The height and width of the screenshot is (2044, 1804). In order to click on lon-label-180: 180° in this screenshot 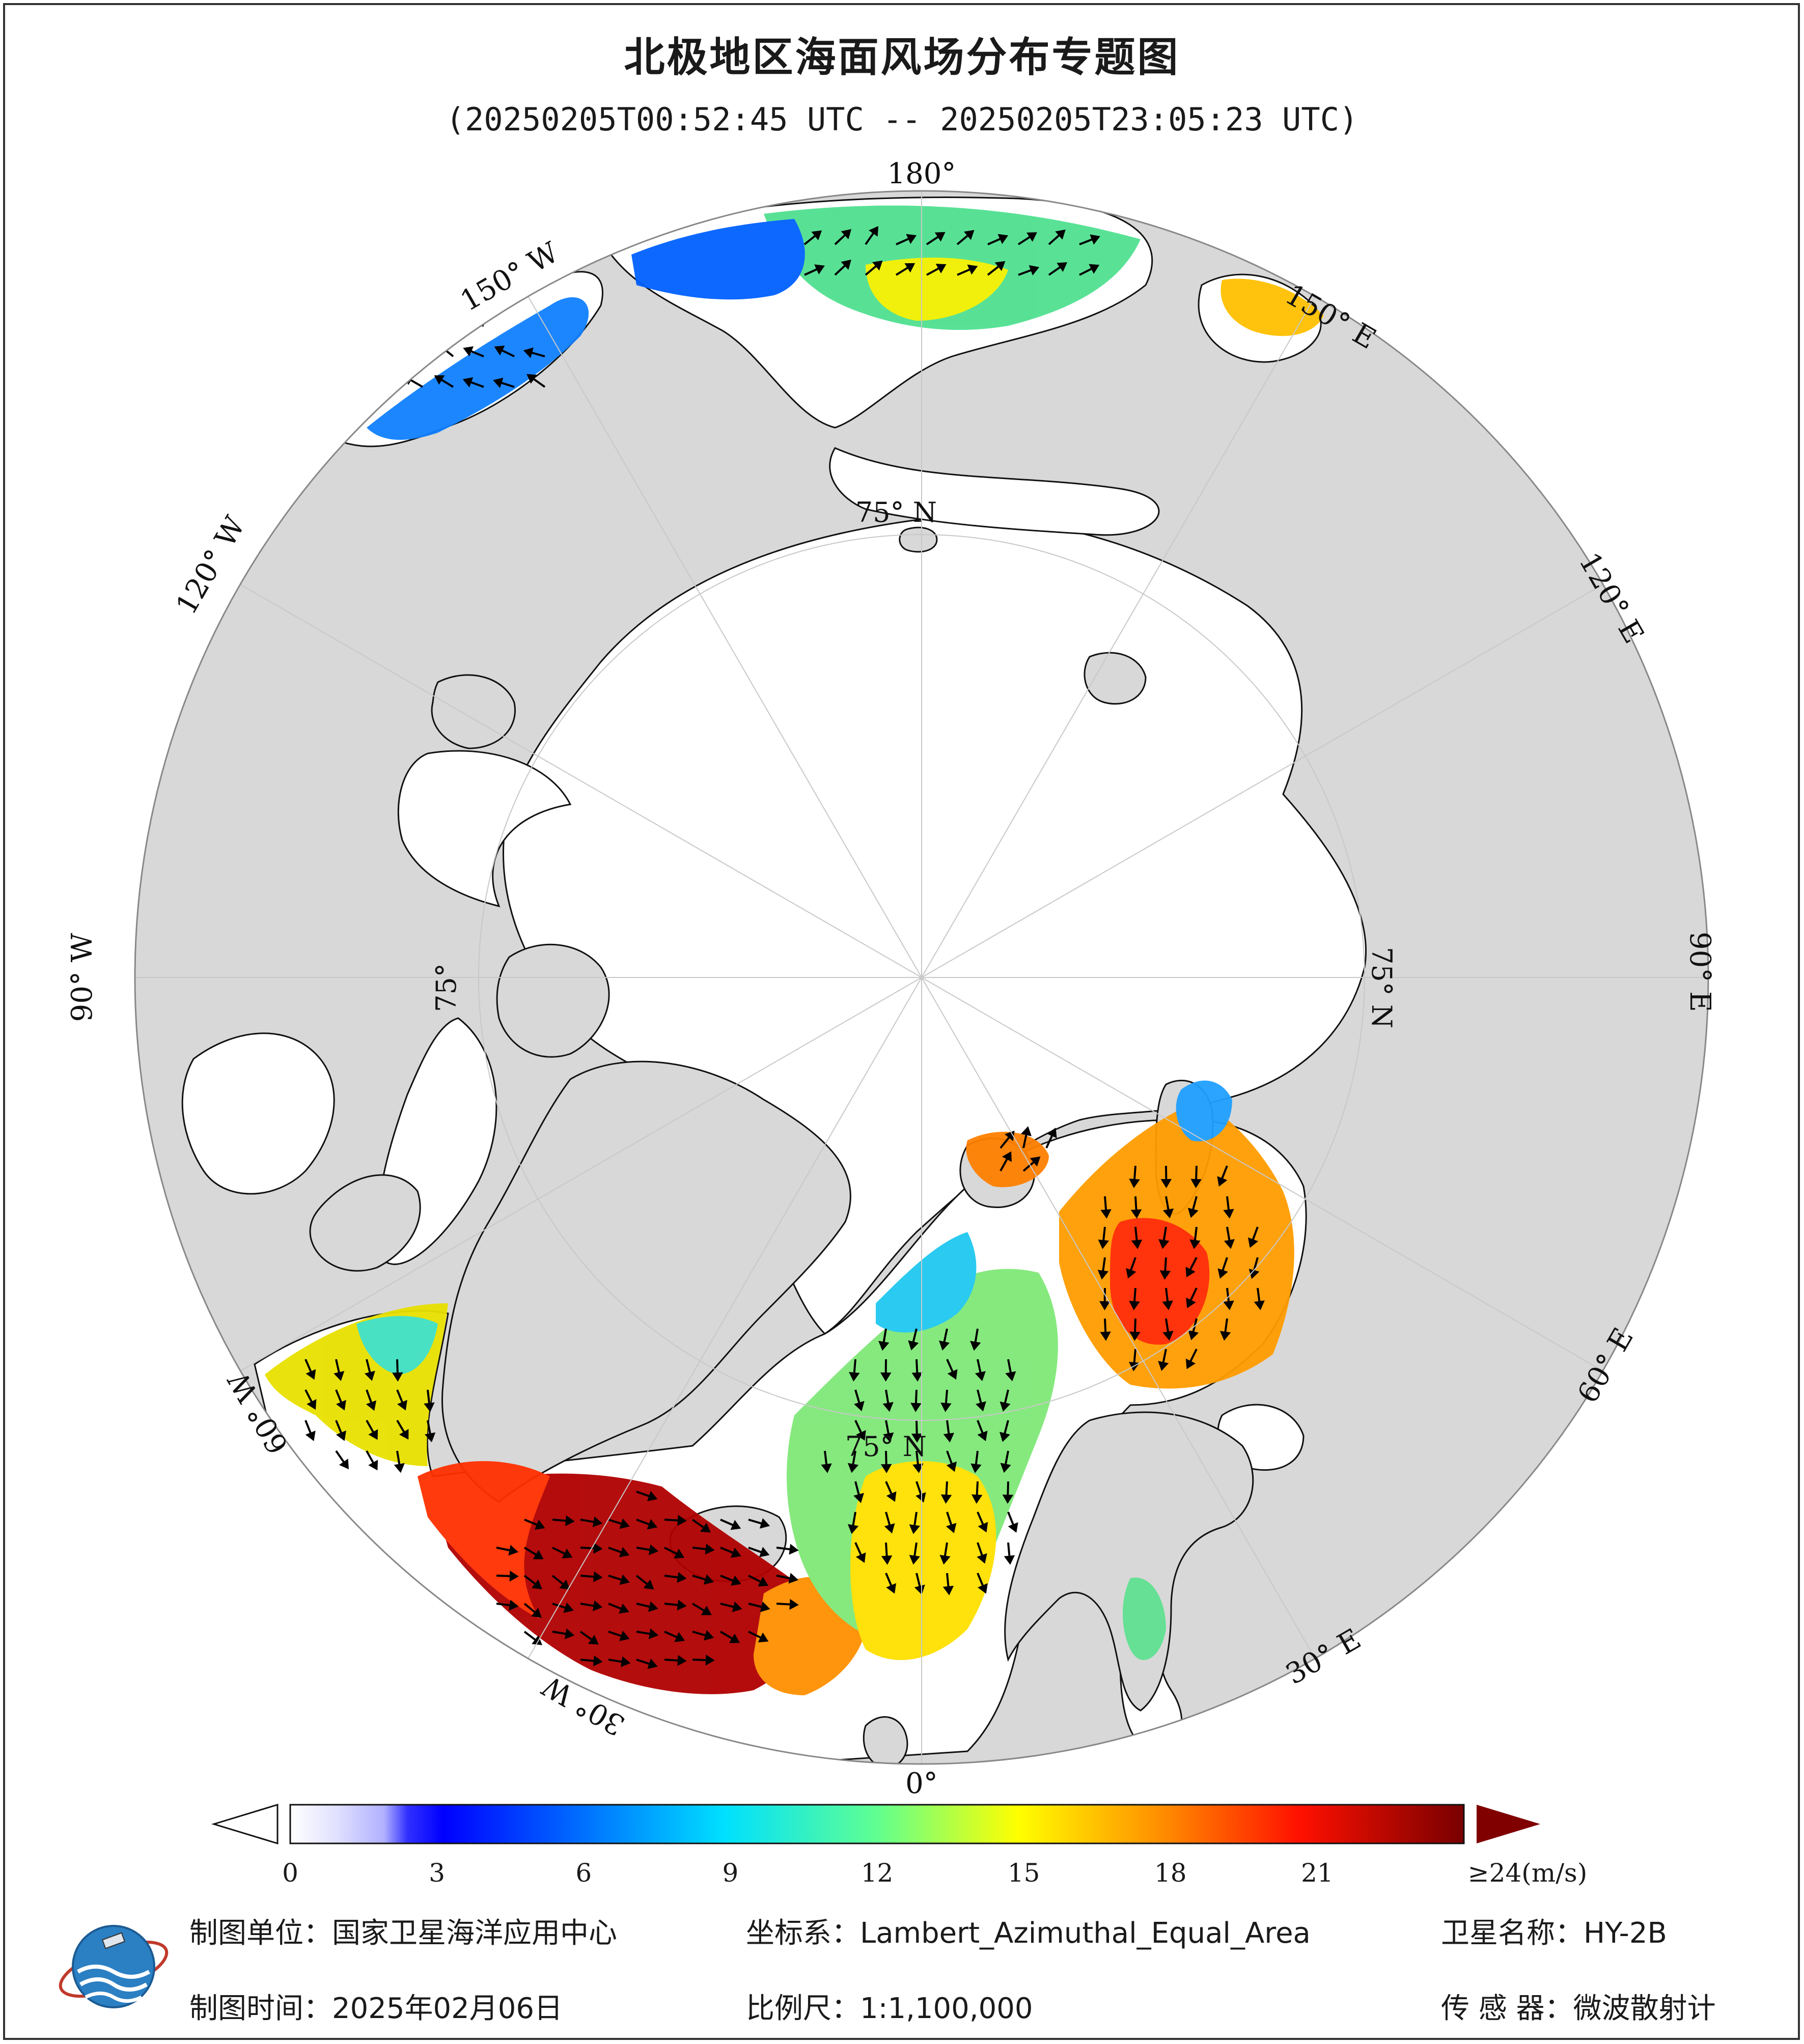, I will do `click(921, 173)`.